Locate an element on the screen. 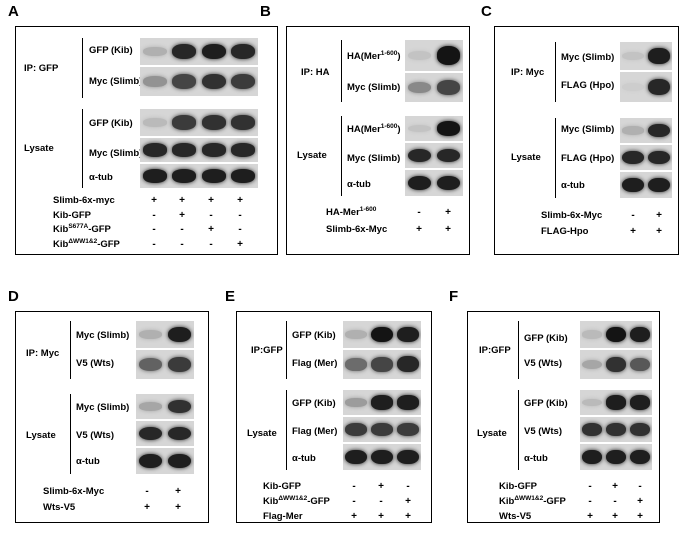 This screenshot has width=693, height=533. blot-row-label: α-tub is located at coordinates (88, 461).